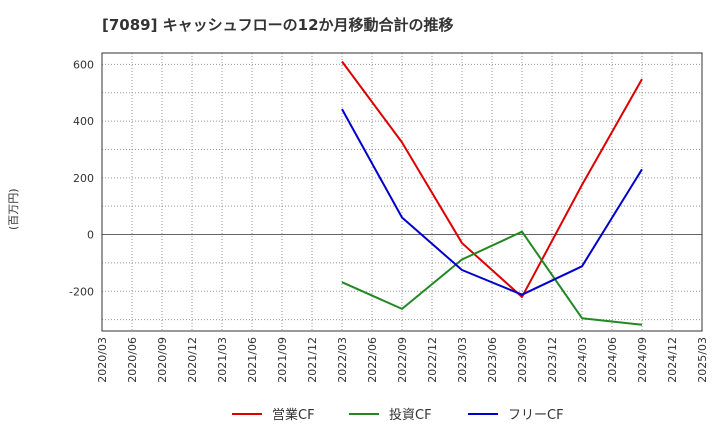 Image resolution: width=720 pixels, height=440 pixels. I want to click on x-tick-label: 2022/09, so click(402, 360).